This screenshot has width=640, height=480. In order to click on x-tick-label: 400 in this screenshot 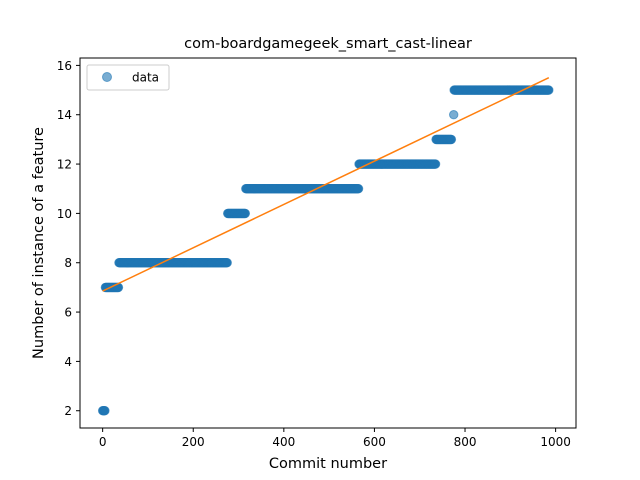, I will do `click(283, 442)`.